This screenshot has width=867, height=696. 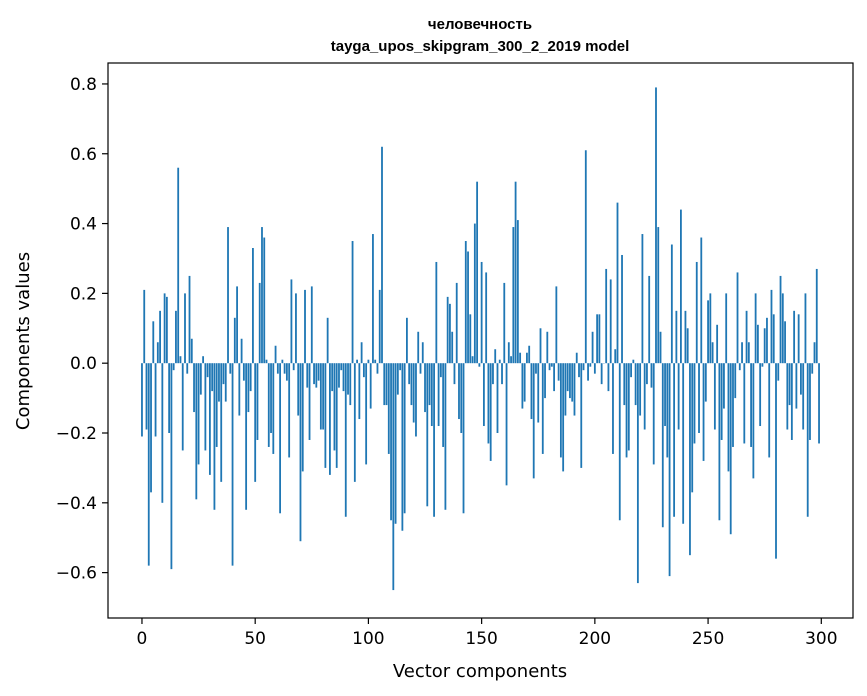 I want to click on y-tick-label: 0.0, so click(x=83, y=364).